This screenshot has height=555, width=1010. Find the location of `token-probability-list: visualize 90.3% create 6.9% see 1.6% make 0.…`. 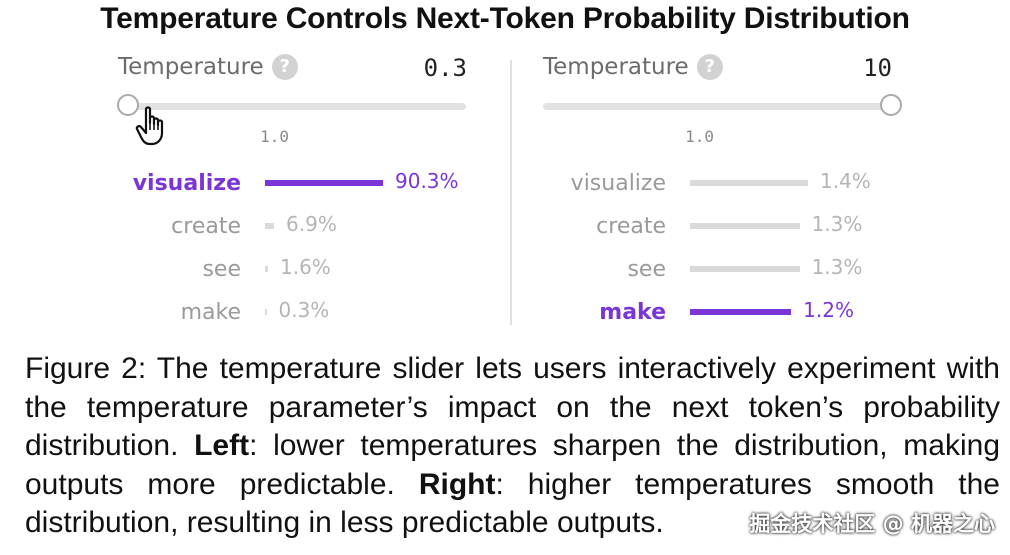

token-probability-list: visualize 90.3% create 6.9% see 1.6% make 0.… is located at coordinates (293, 253).